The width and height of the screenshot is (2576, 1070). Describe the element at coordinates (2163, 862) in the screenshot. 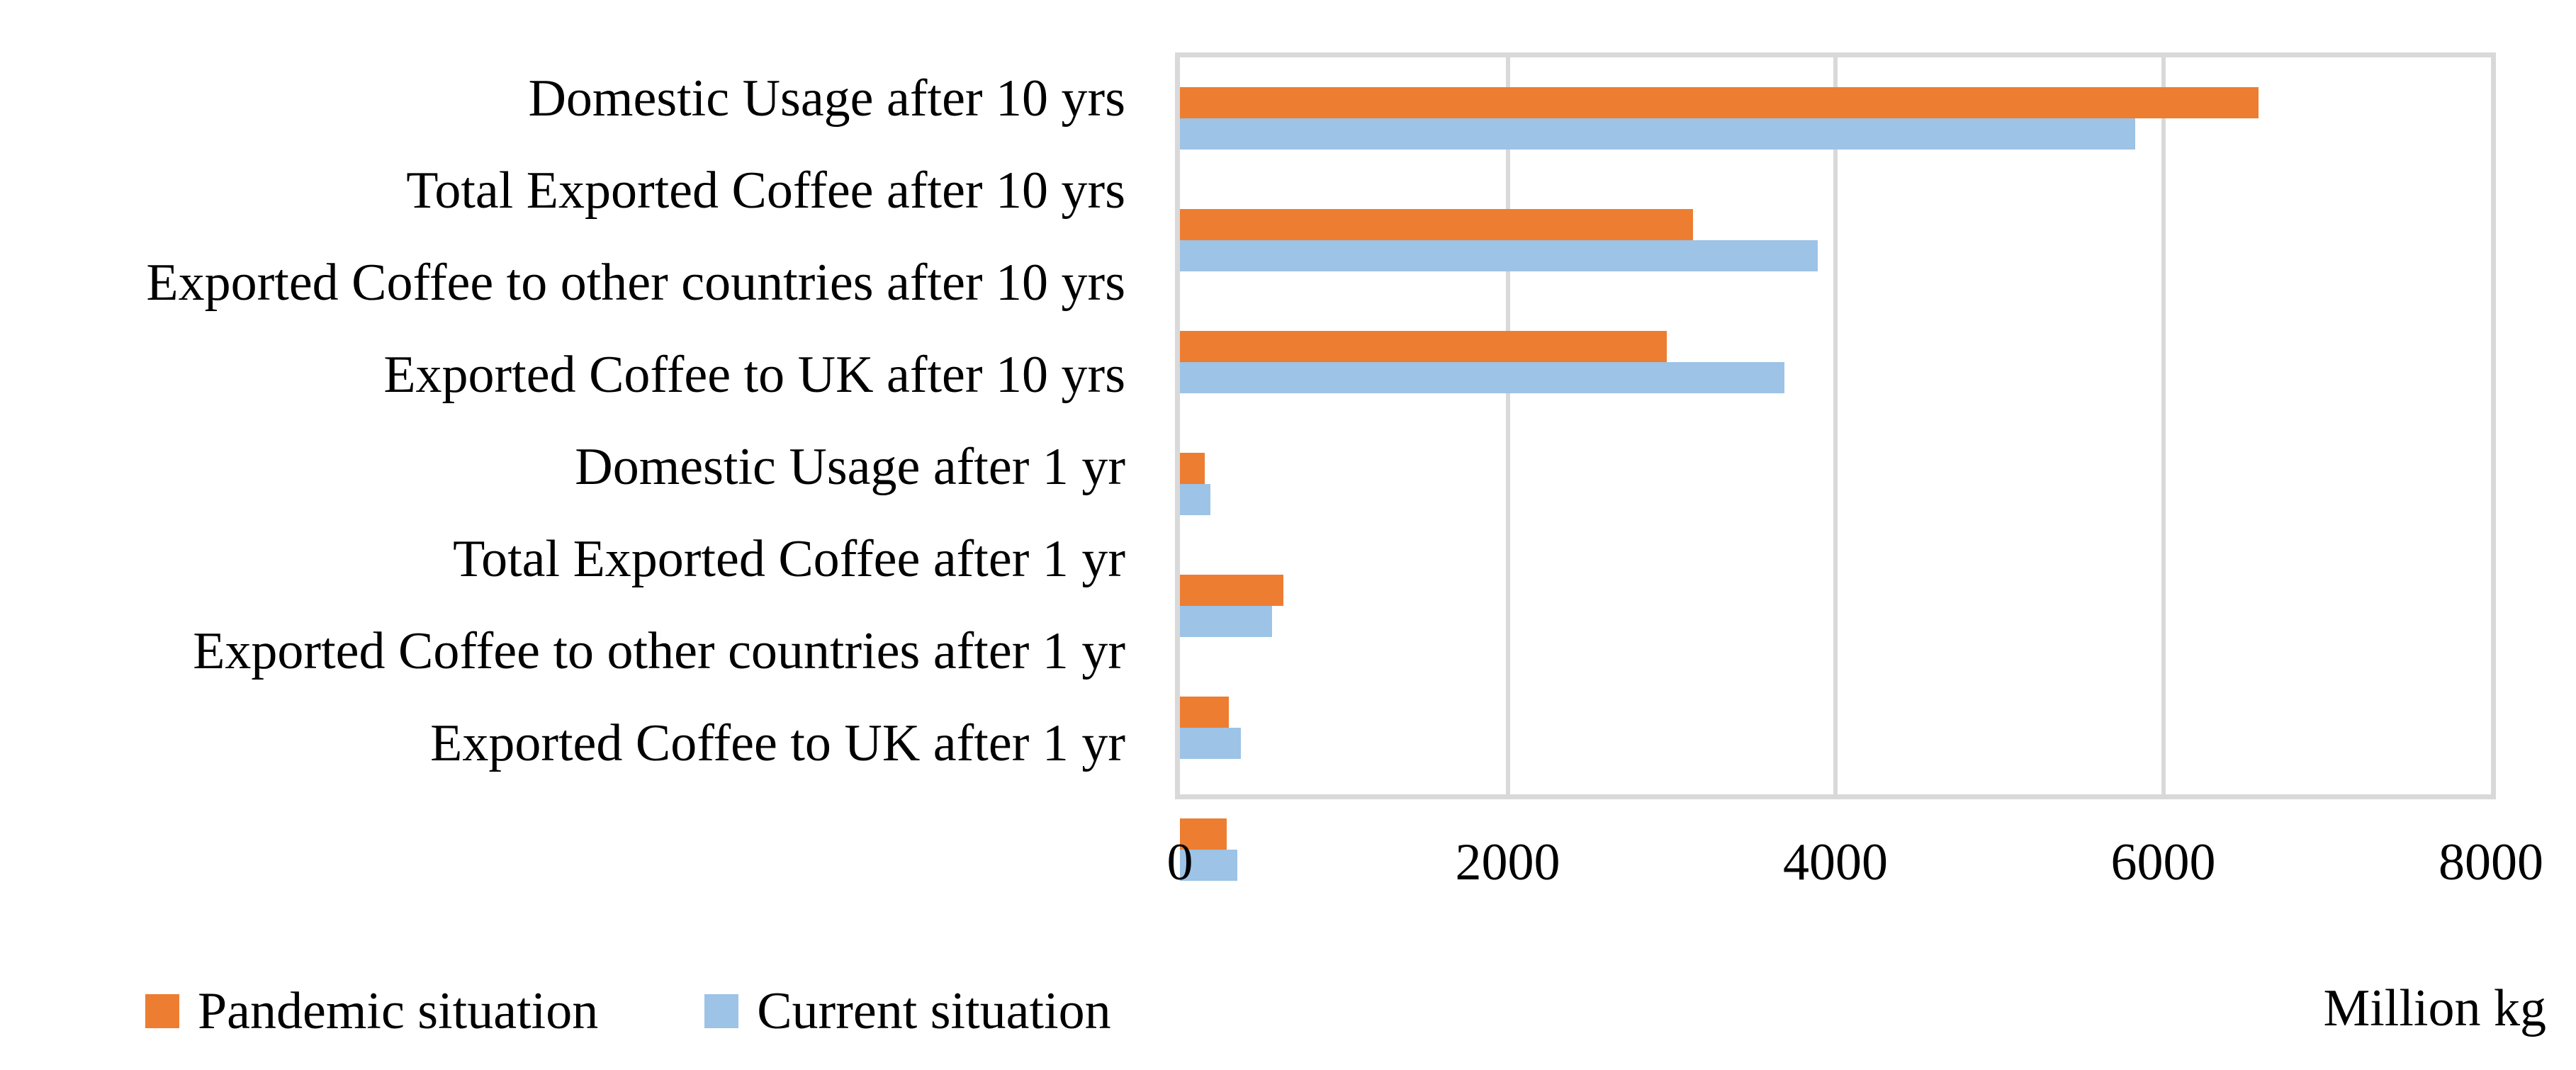

I see `x-tick-label: 6000` at that location.